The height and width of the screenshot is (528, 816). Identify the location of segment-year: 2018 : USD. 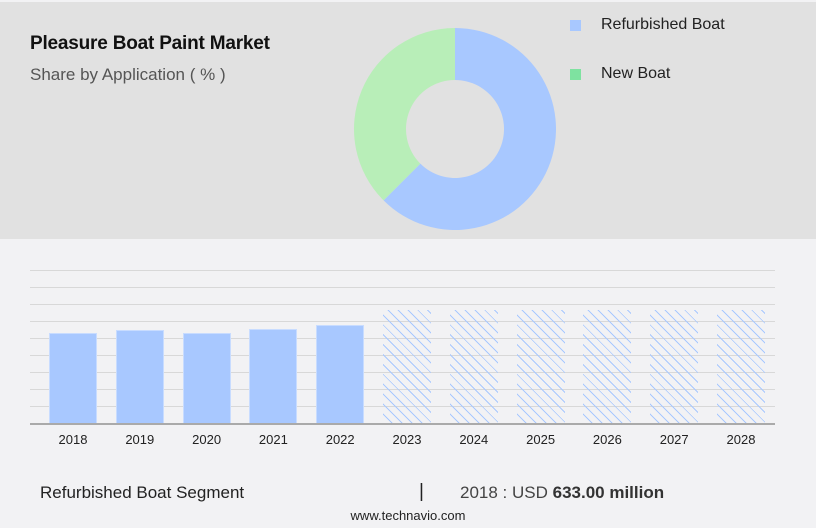
(506, 492).